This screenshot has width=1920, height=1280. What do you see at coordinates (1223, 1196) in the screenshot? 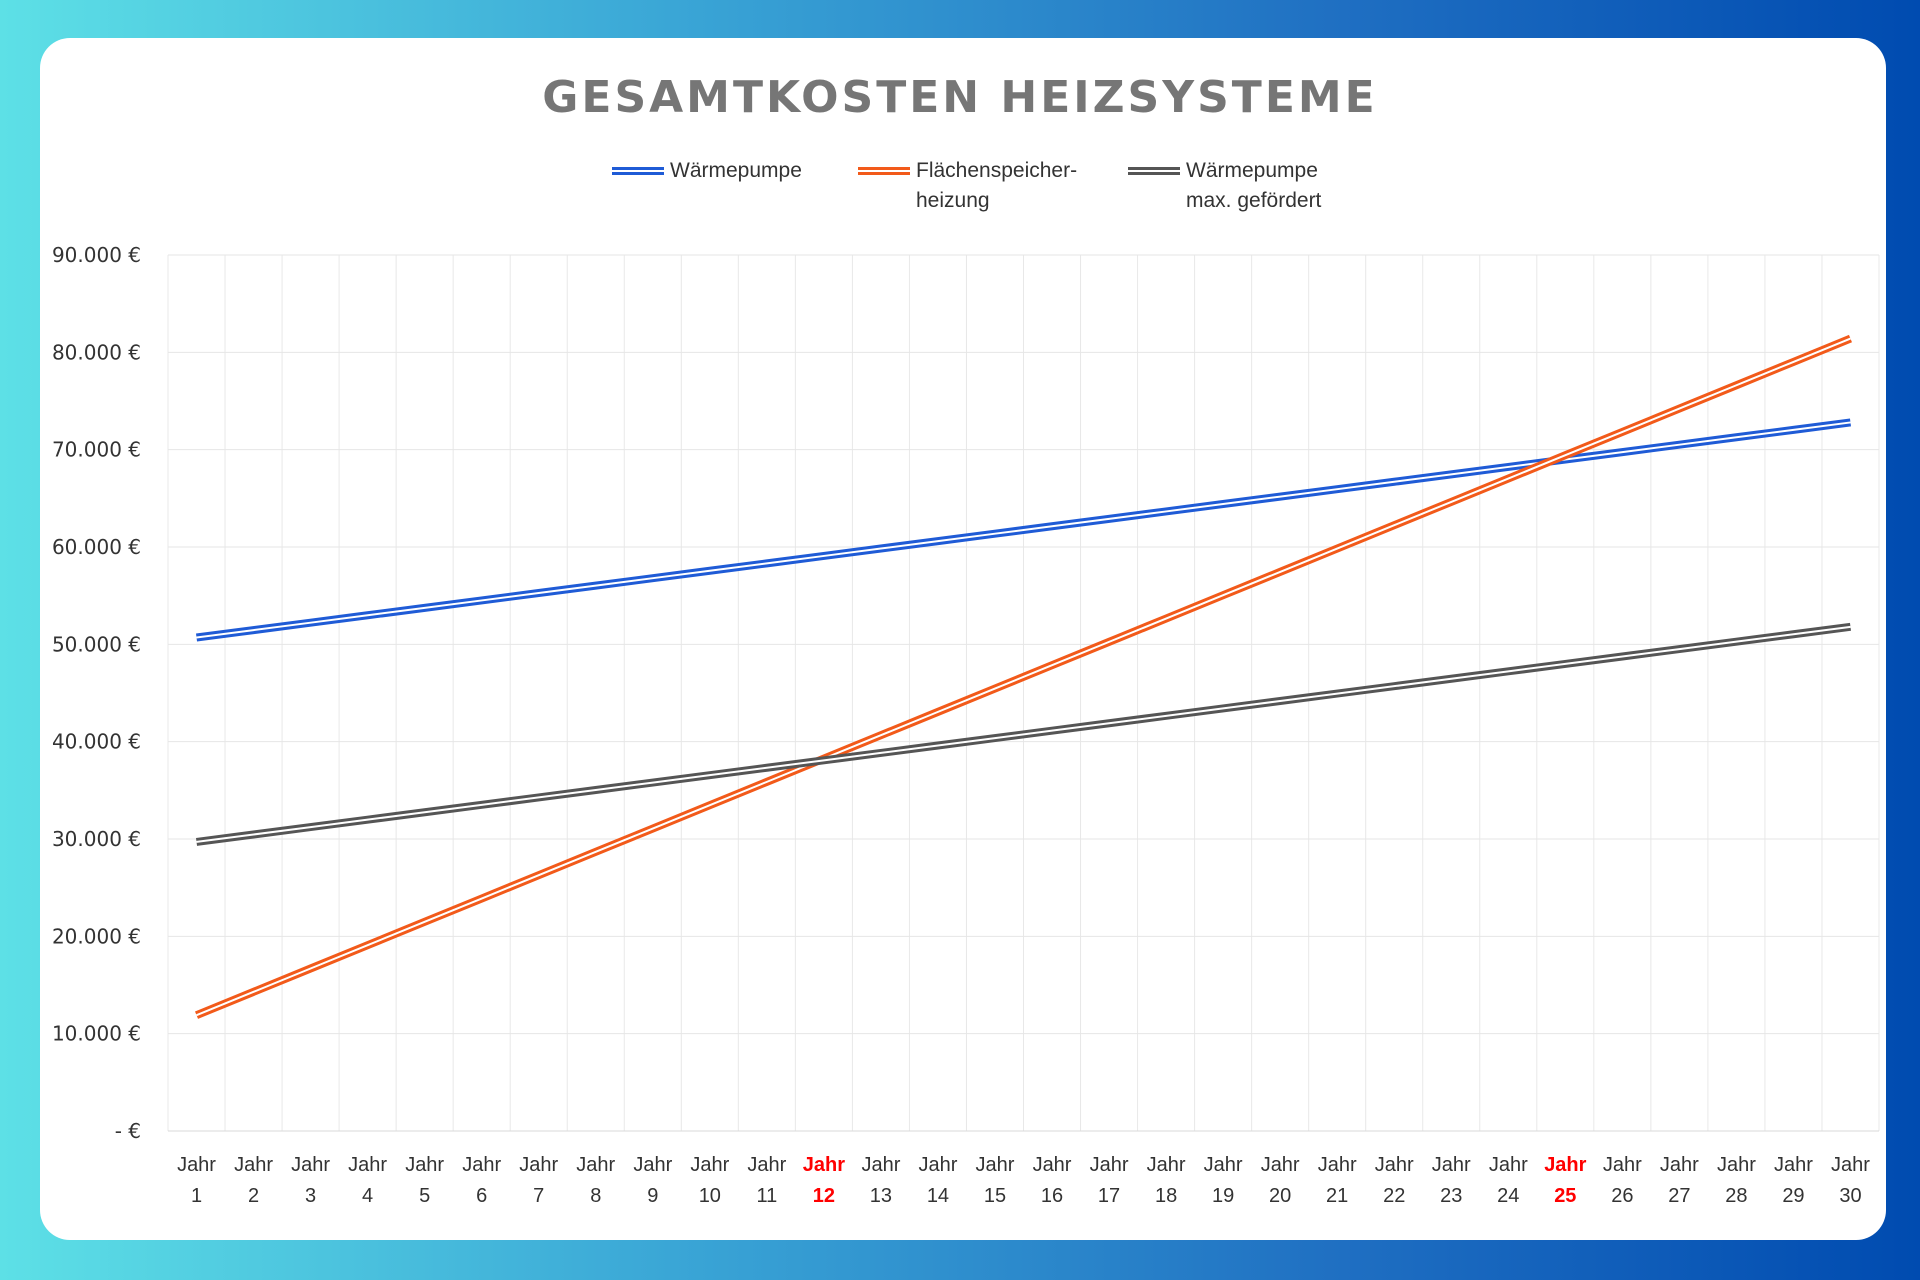
I see `x-tick-label: 19` at bounding box center [1223, 1196].